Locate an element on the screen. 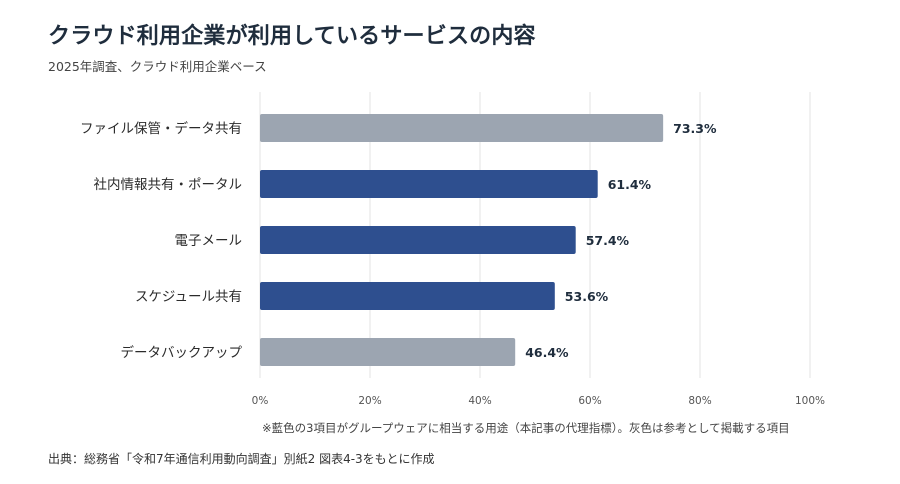 The image size is (900, 484). data-label: 46.4% is located at coordinates (547, 352).